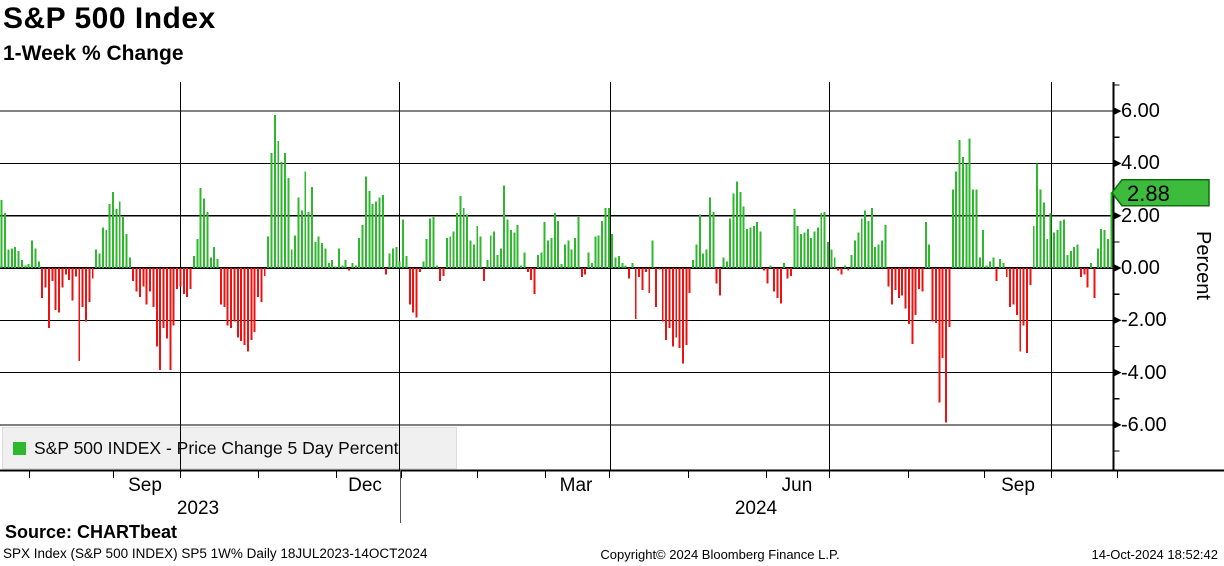 The height and width of the screenshot is (566, 1224). I want to click on legend-swatch-icon, so click(19, 448).